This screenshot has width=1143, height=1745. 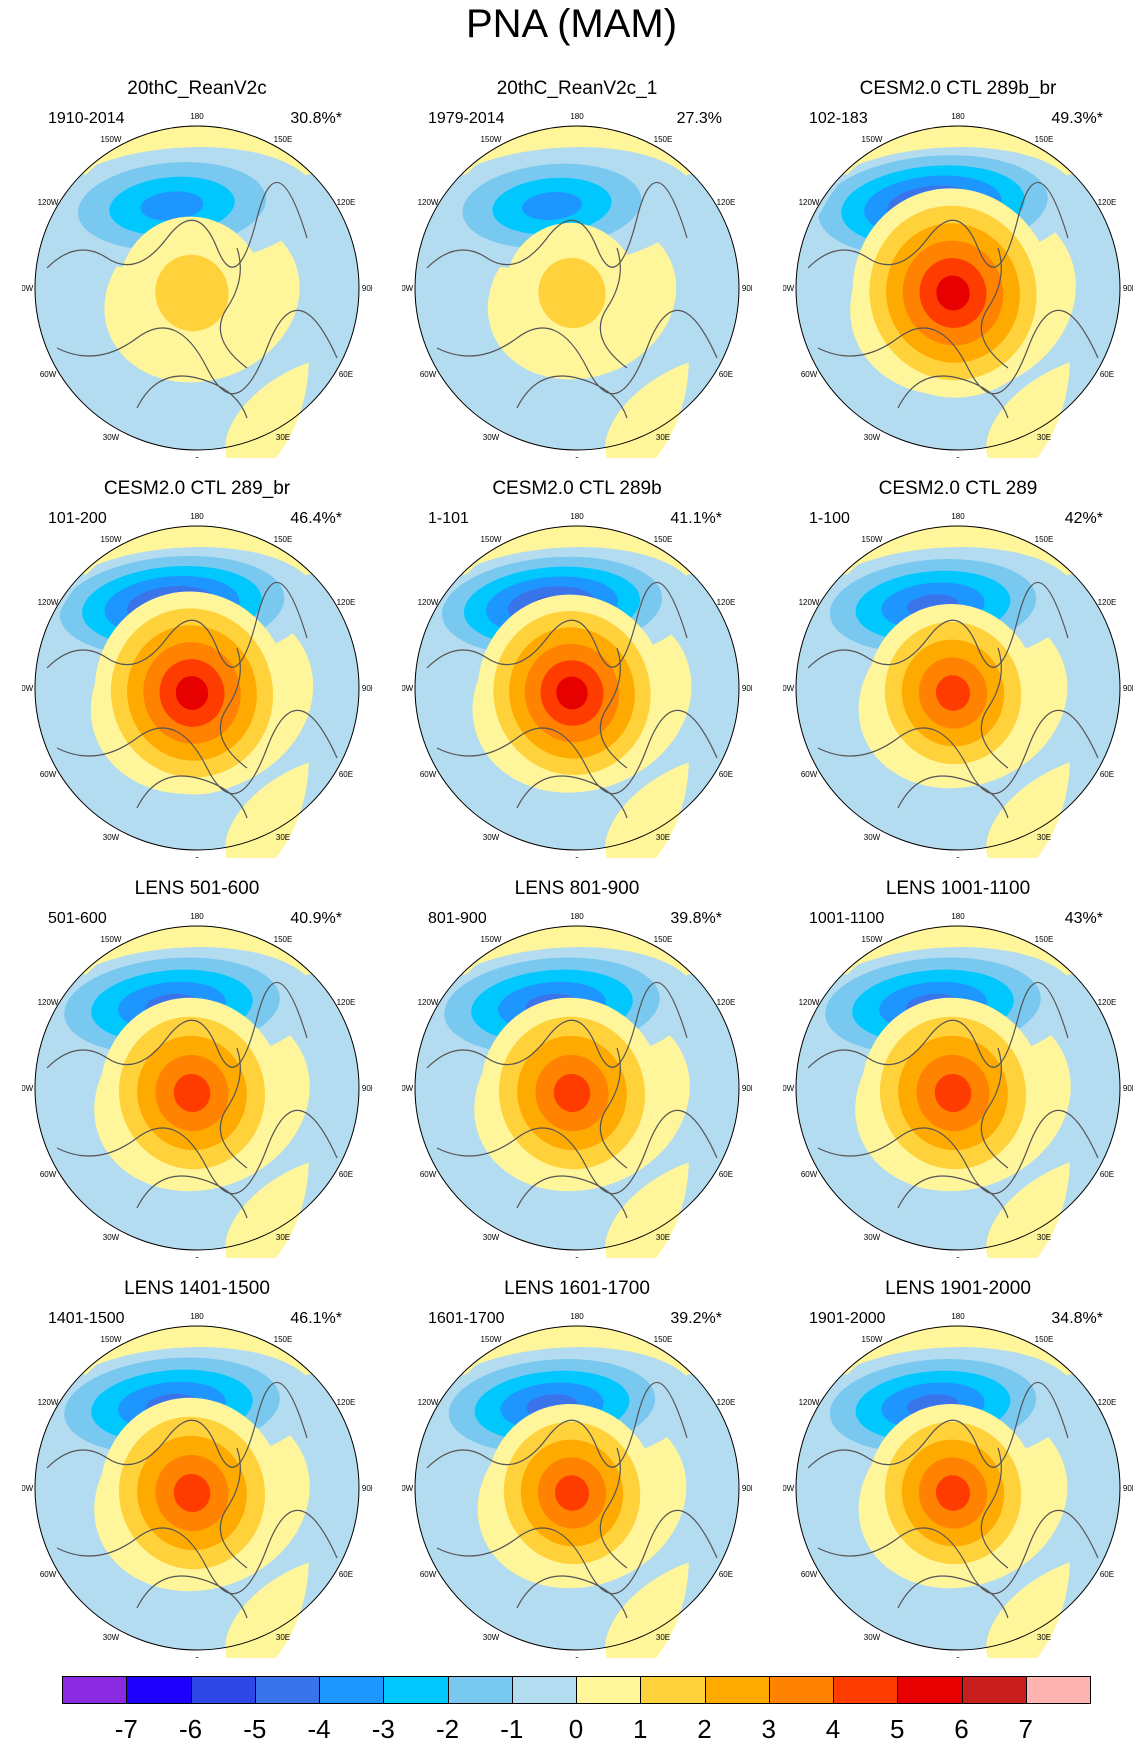 What do you see at coordinates (457, 918) in the screenshot?
I see `panel-period: 801-900` at bounding box center [457, 918].